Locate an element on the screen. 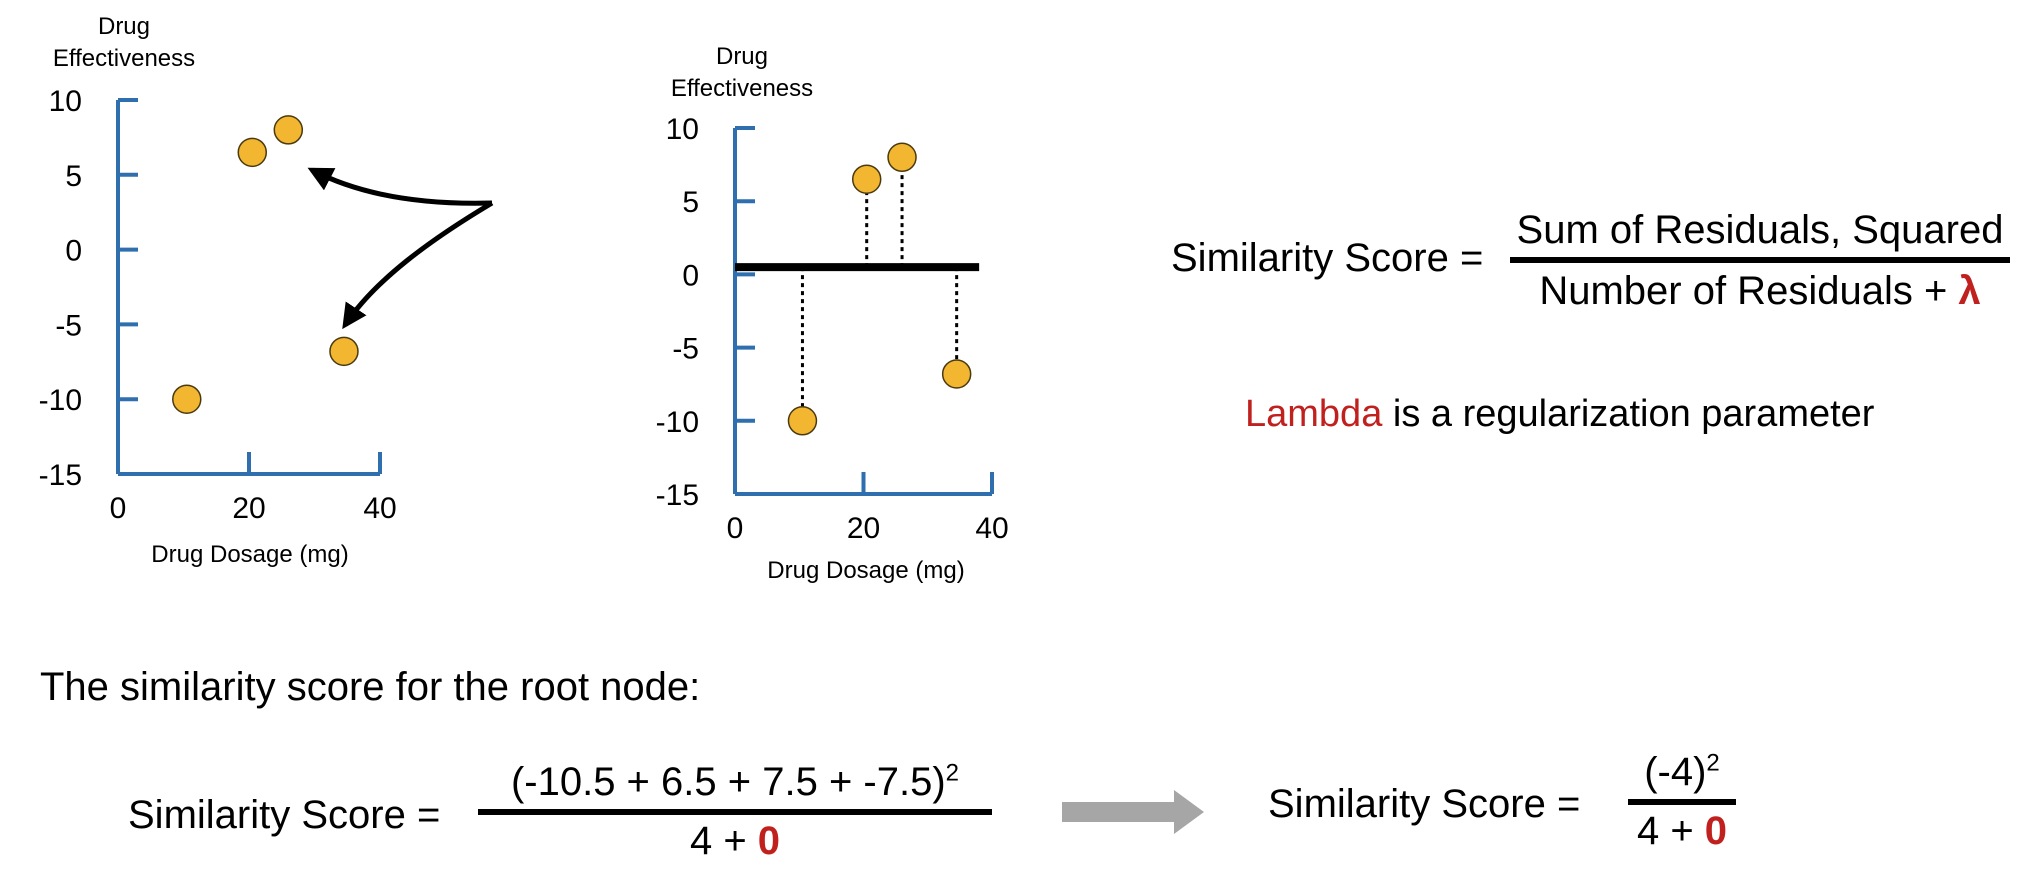  chart-1-xlabel: Drug Dosage (mg) is located at coordinates (249, 554).